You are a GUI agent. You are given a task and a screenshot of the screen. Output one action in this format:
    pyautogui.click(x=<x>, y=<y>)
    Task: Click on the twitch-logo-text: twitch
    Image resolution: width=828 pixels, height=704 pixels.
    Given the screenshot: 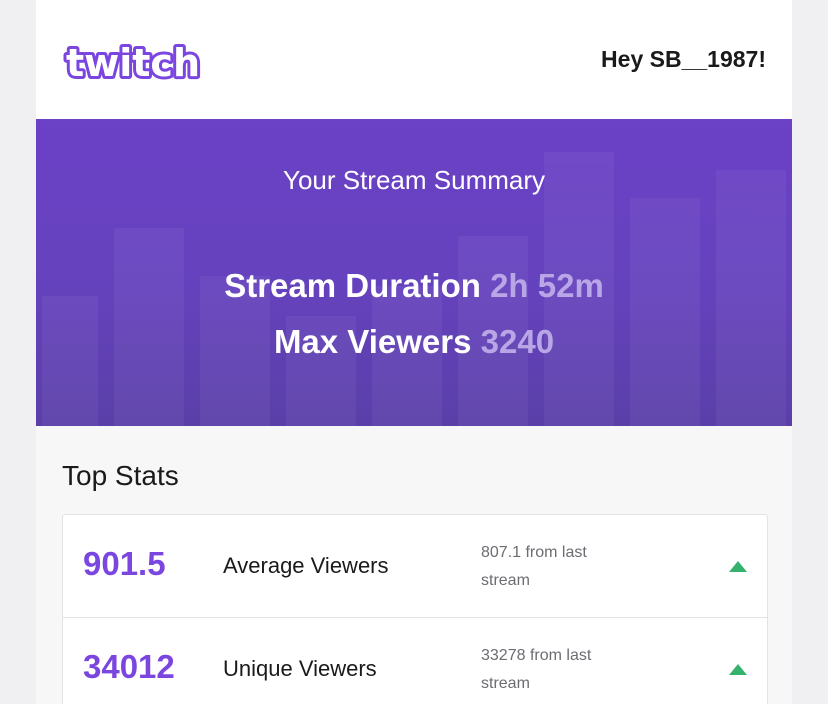 What is the action you would take?
    pyautogui.click(x=133, y=63)
    